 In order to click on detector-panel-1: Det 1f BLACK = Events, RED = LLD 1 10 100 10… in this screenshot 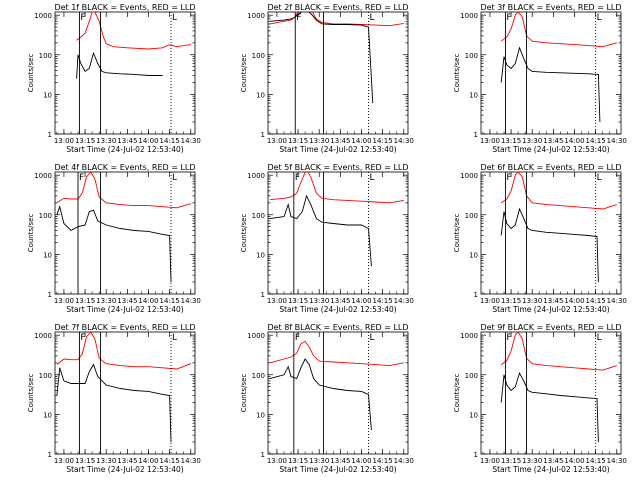, I will do `click(114, 78)`.